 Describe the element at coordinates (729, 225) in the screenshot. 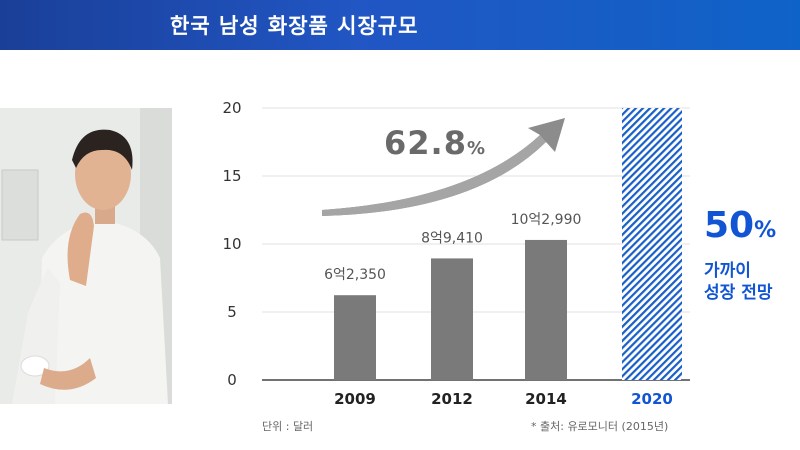

I see `forecast-value: 50` at that location.